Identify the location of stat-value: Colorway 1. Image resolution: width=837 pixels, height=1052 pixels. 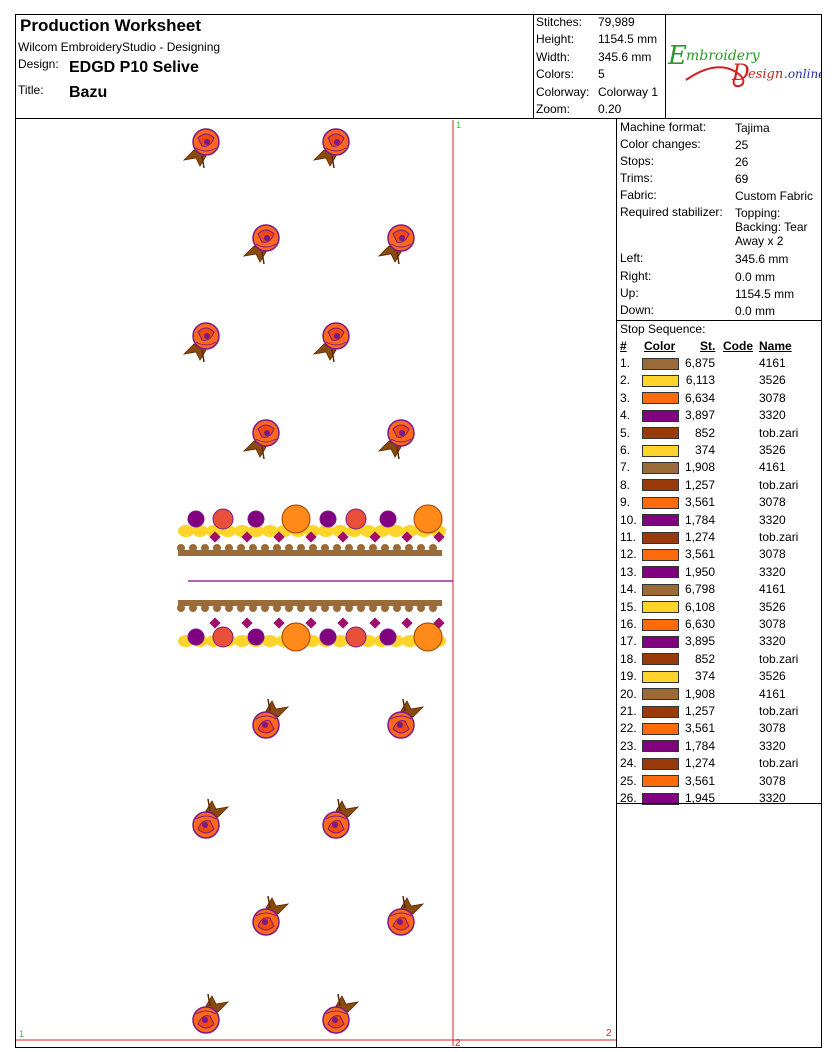
(628, 91).